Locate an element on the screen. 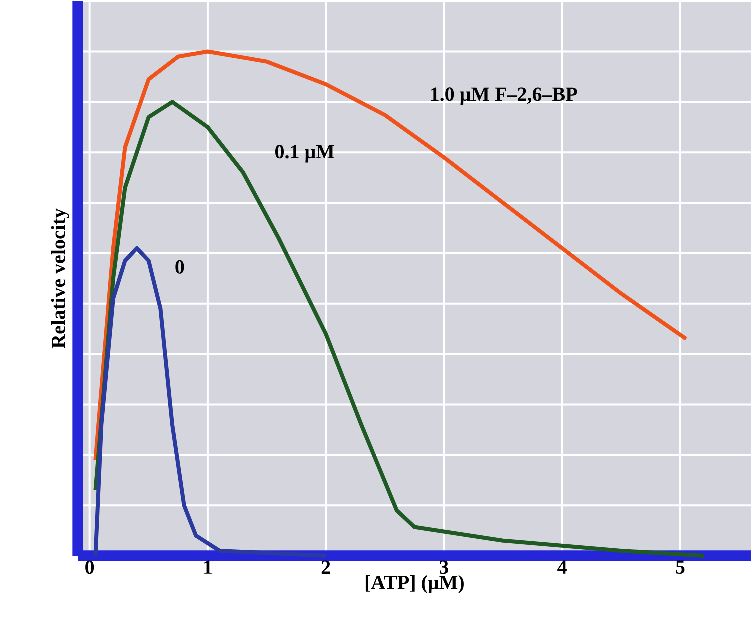  x-axis-title: [ATP] (μM) is located at coordinates (415, 584).